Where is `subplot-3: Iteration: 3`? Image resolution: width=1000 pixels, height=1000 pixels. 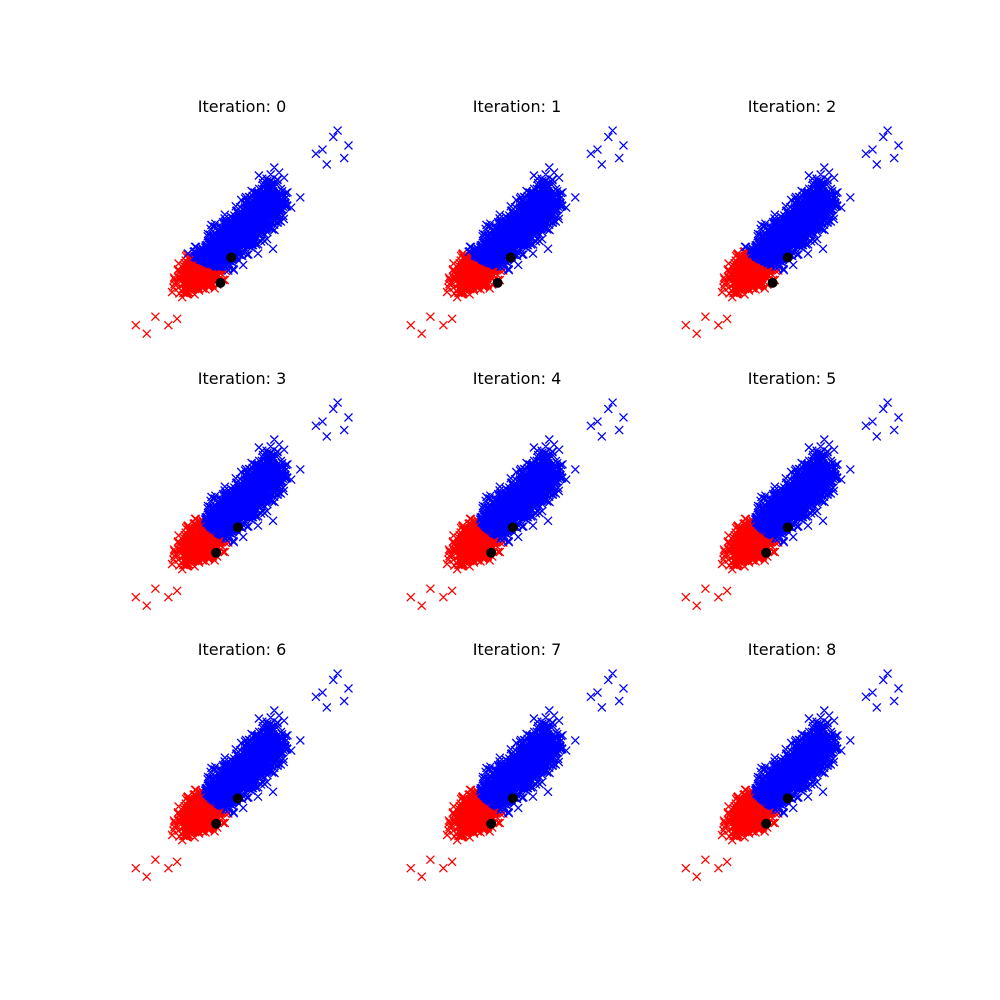 subplot-3: Iteration: 3 is located at coordinates (242, 490).